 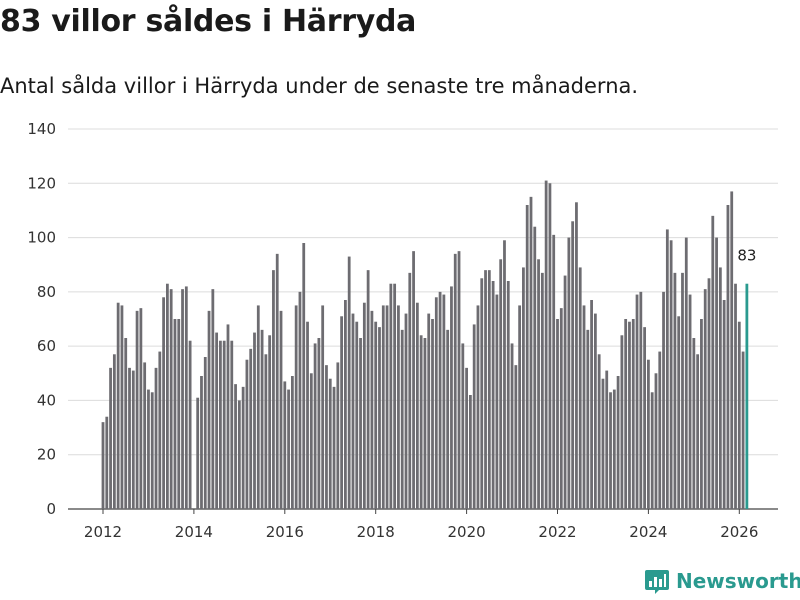 I want to click on y-tick-label: 40, so click(x=46, y=400).